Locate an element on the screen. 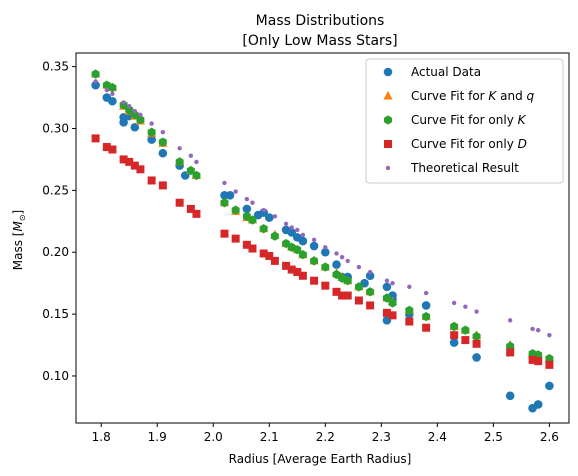 Image resolution: width=578 pixels, height=476 pixels. y-axis-label-main: Mass [ is located at coordinates (18, 251).